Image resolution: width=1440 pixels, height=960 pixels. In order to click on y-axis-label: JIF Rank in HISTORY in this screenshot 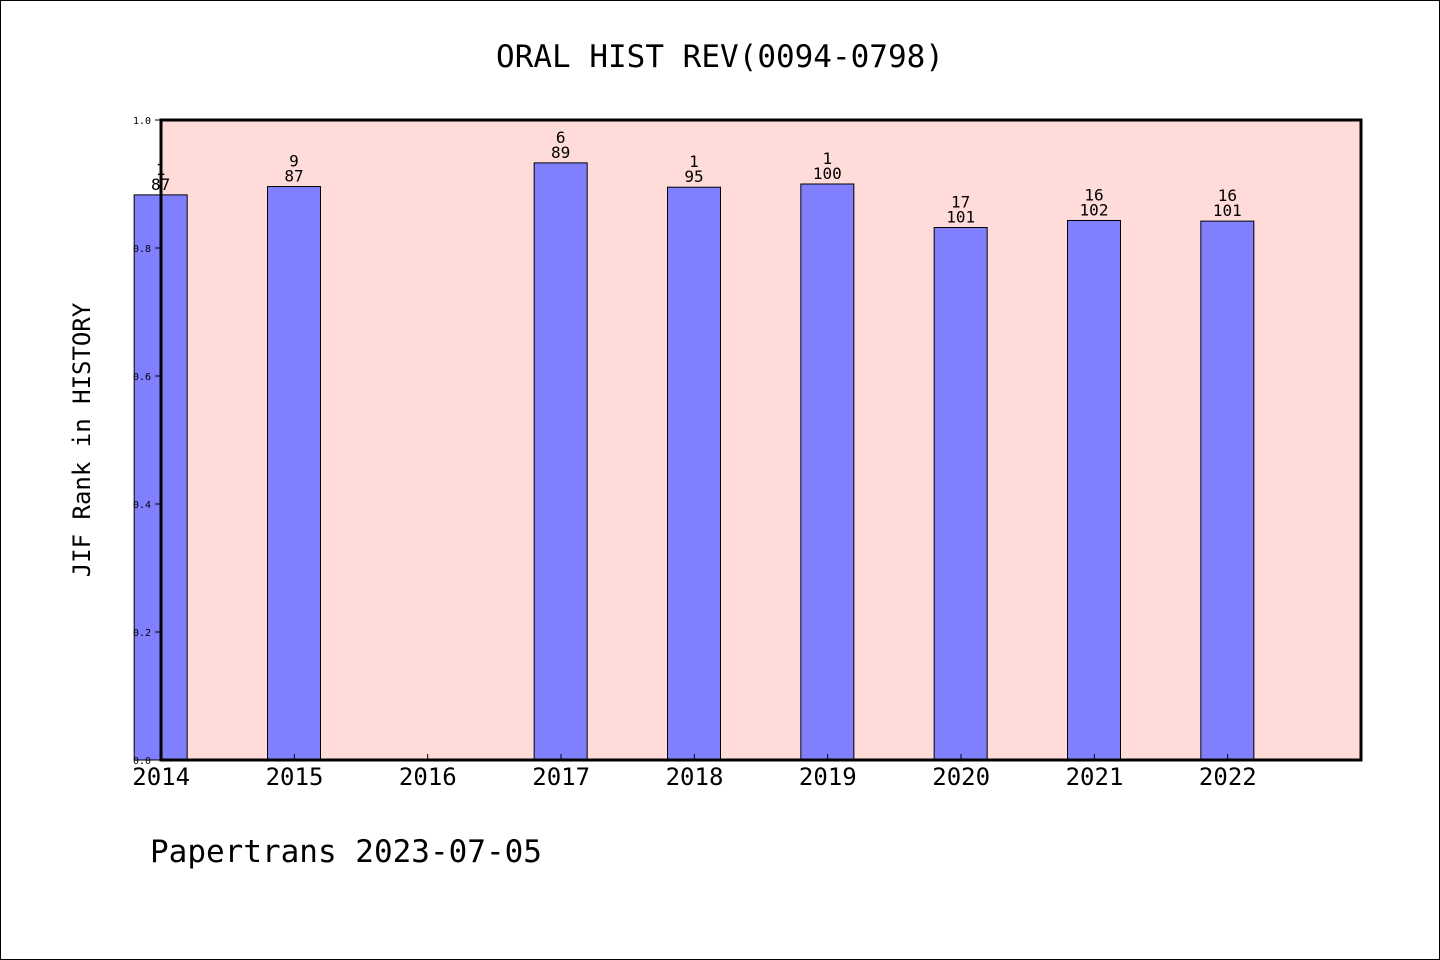, I will do `click(82, 439)`.